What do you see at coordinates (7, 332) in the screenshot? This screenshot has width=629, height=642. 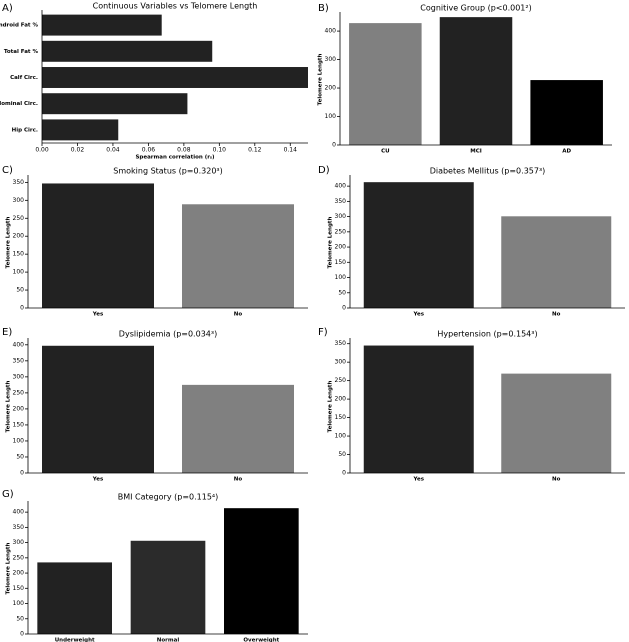 I see `panel-label: E)` at bounding box center [7, 332].